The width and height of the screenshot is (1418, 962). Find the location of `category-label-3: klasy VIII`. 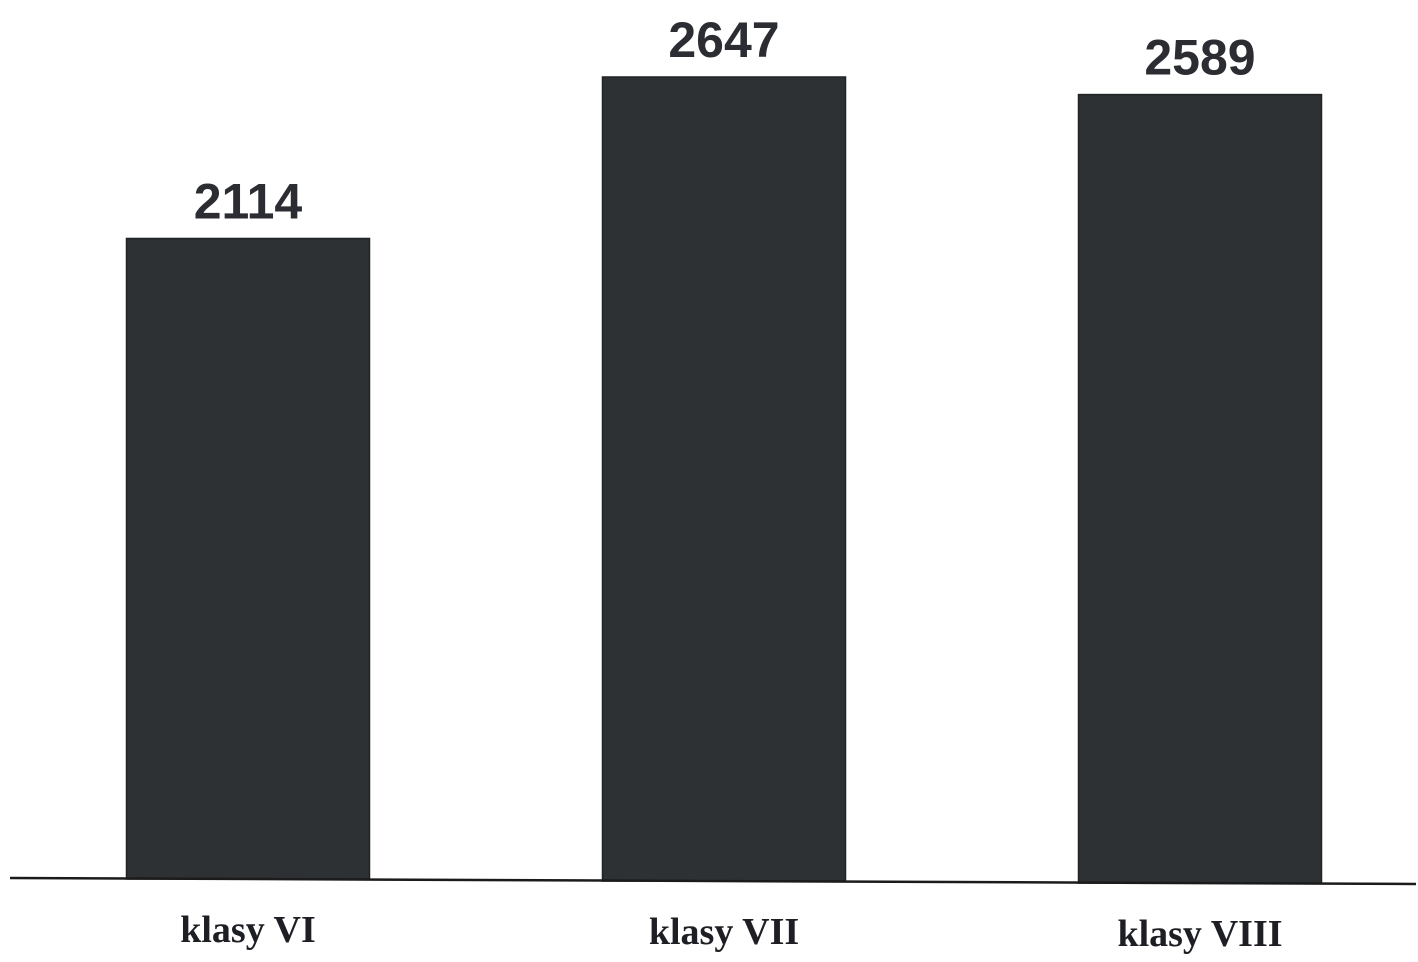

category-label-3: klasy VIII is located at coordinates (1199, 934).